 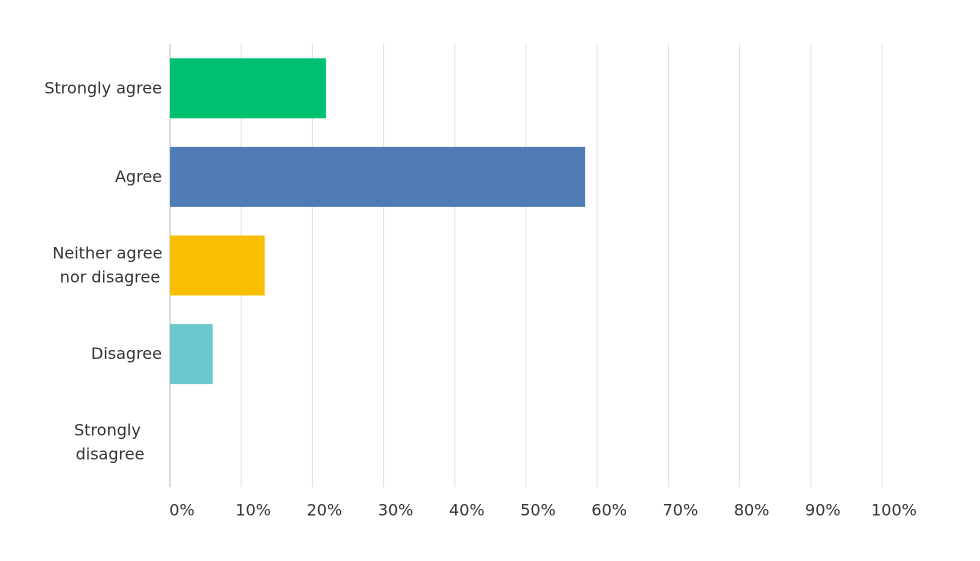 What do you see at coordinates (325, 510) in the screenshot?
I see `x-tick-label: 20%` at bounding box center [325, 510].